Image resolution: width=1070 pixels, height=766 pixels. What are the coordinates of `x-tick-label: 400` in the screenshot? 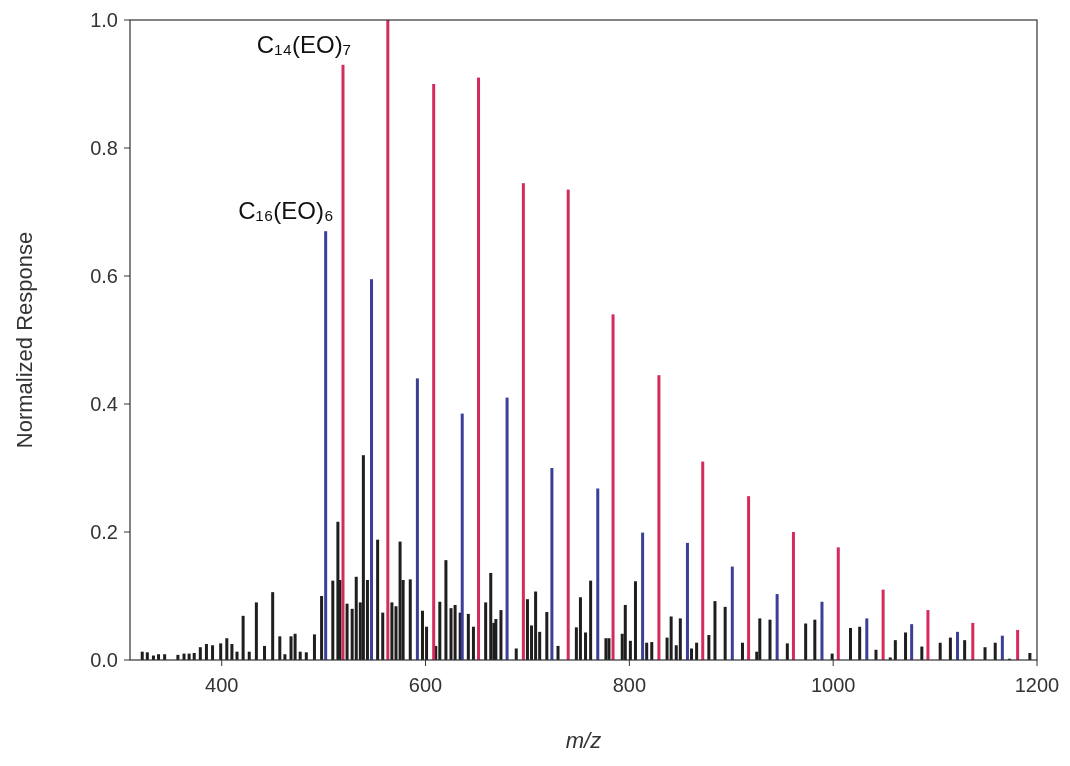 It's located at (222, 685).